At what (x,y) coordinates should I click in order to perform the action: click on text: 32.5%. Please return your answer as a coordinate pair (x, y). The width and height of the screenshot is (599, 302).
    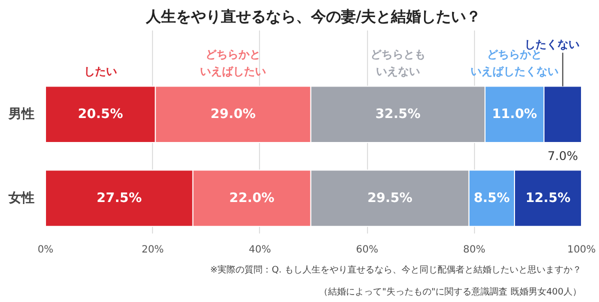
    Looking at the image, I should click on (397, 114).